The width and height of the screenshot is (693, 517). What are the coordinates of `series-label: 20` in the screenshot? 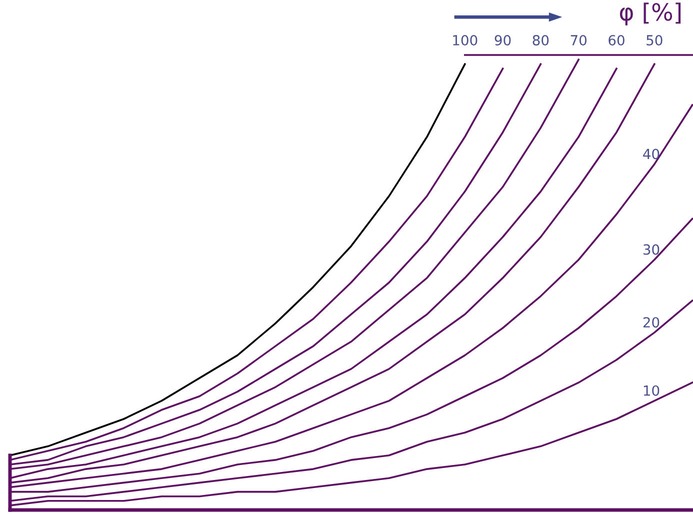 It's located at (651, 322).